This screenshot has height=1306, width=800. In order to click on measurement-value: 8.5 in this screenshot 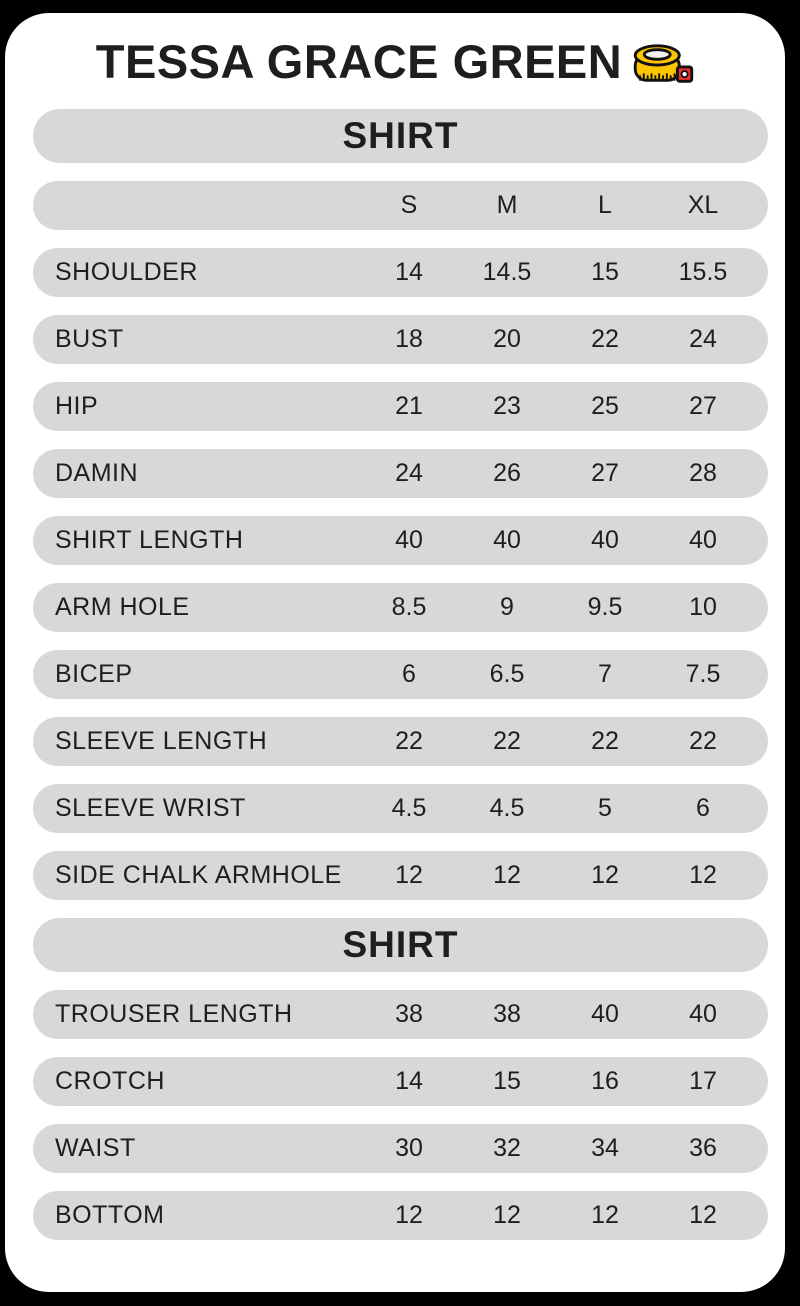, I will do `click(409, 607)`.